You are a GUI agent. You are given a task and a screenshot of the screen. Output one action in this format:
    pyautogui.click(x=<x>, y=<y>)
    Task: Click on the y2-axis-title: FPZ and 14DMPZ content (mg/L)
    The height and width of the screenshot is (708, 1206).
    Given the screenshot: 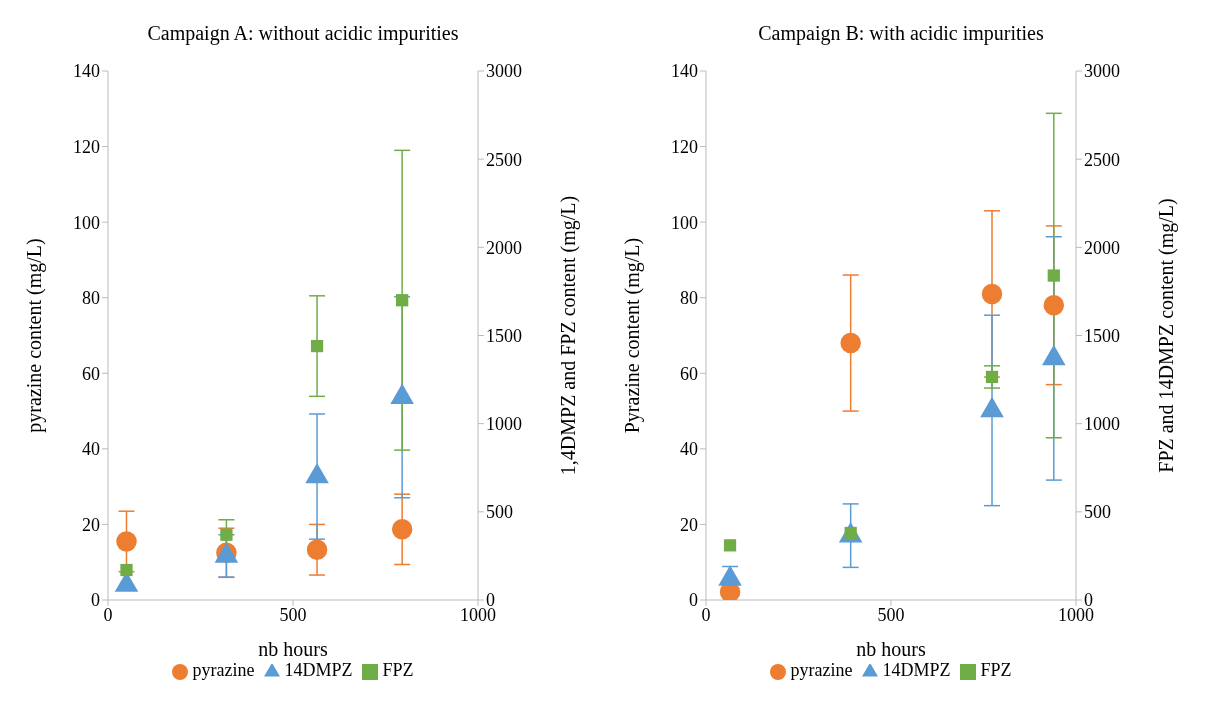 What is the action you would take?
    pyautogui.click(x=1167, y=335)
    